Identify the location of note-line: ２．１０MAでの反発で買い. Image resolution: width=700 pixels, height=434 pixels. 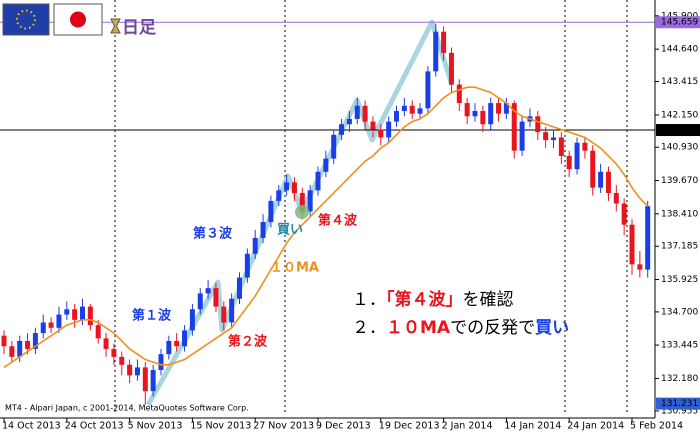
(460, 328).